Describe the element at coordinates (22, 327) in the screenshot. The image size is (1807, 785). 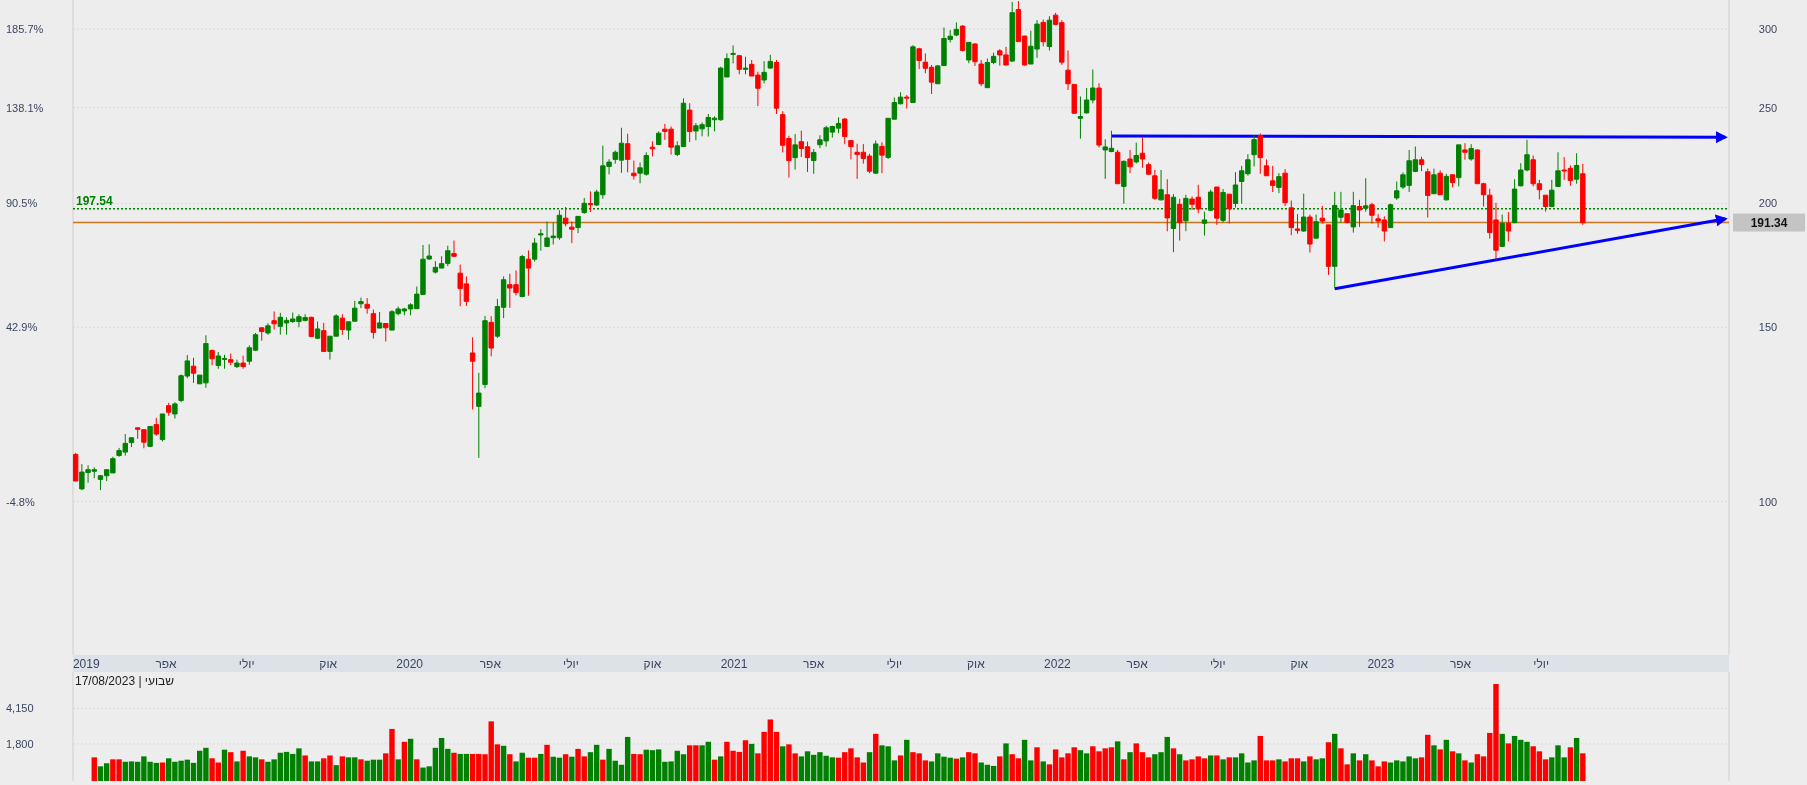
I see `text: 42.9%` at that location.